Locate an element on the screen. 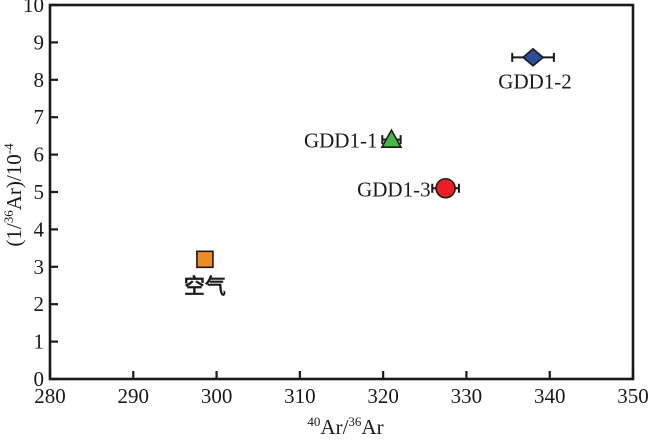 The width and height of the screenshot is (650, 443). y-tick-label: 1 is located at coordinates (39, 342).